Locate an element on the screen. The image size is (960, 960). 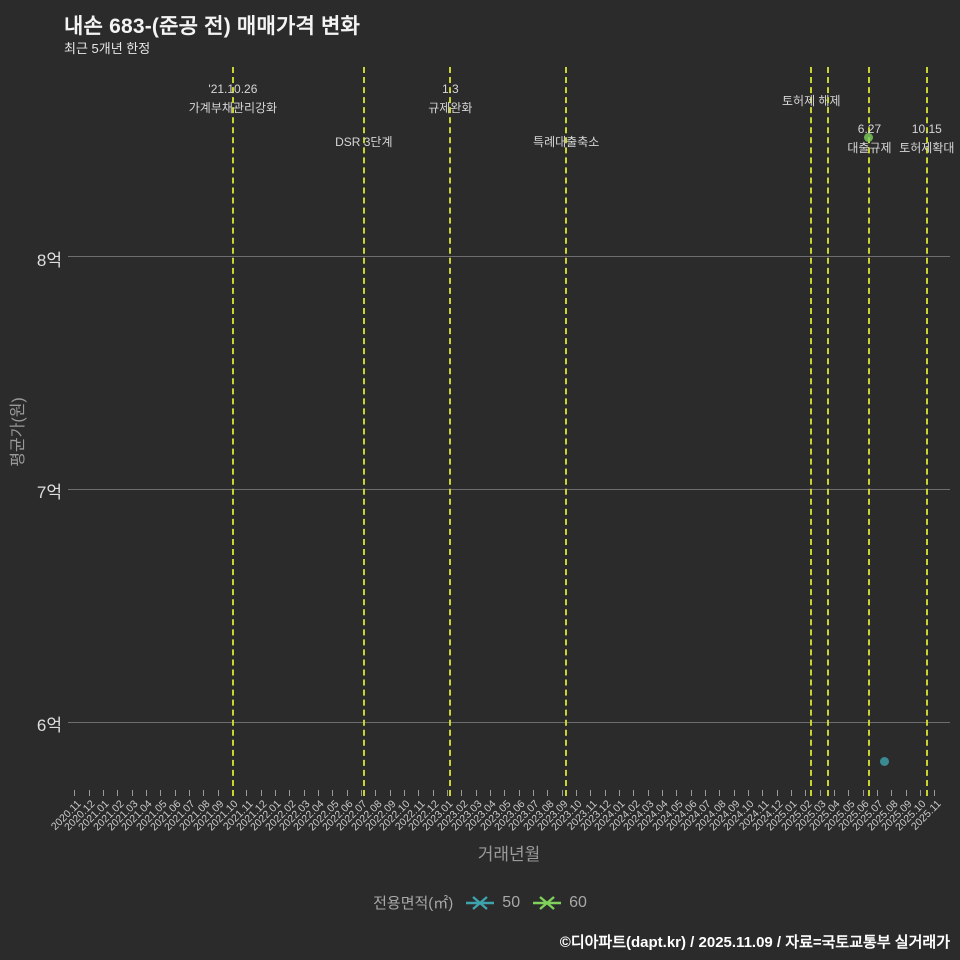
legend-item-50: 50 is located at coordinates (492, 903).